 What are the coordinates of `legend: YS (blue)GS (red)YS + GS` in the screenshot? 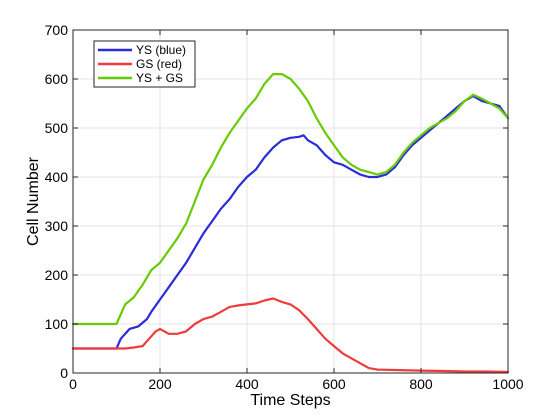 It's located at (144, 64).